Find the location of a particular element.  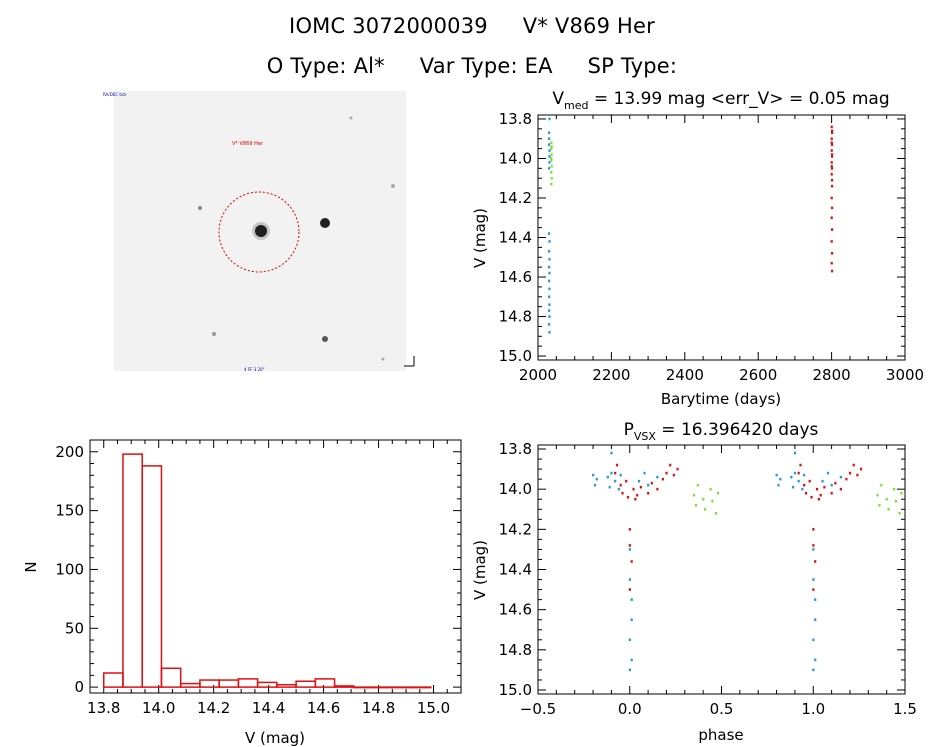

y-tick-label: 50 is located at coordinates (74, 628).